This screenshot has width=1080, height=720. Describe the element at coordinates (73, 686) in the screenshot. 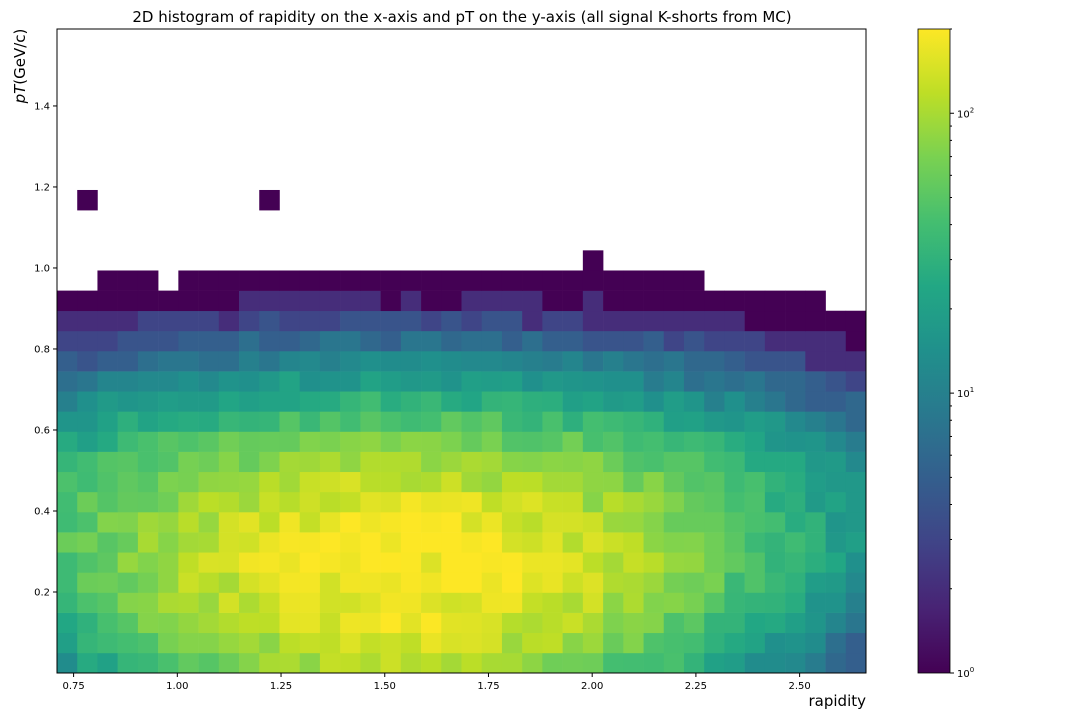

I see `x-tick-label: 0.75` at that location.